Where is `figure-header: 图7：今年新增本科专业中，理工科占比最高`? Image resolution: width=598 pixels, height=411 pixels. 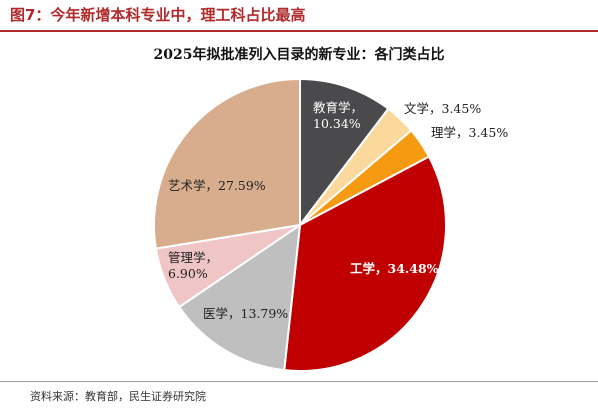 figure-header: 图7：今年新增本科专业中，理工科占比最高 is located at coordinates (299, 16).